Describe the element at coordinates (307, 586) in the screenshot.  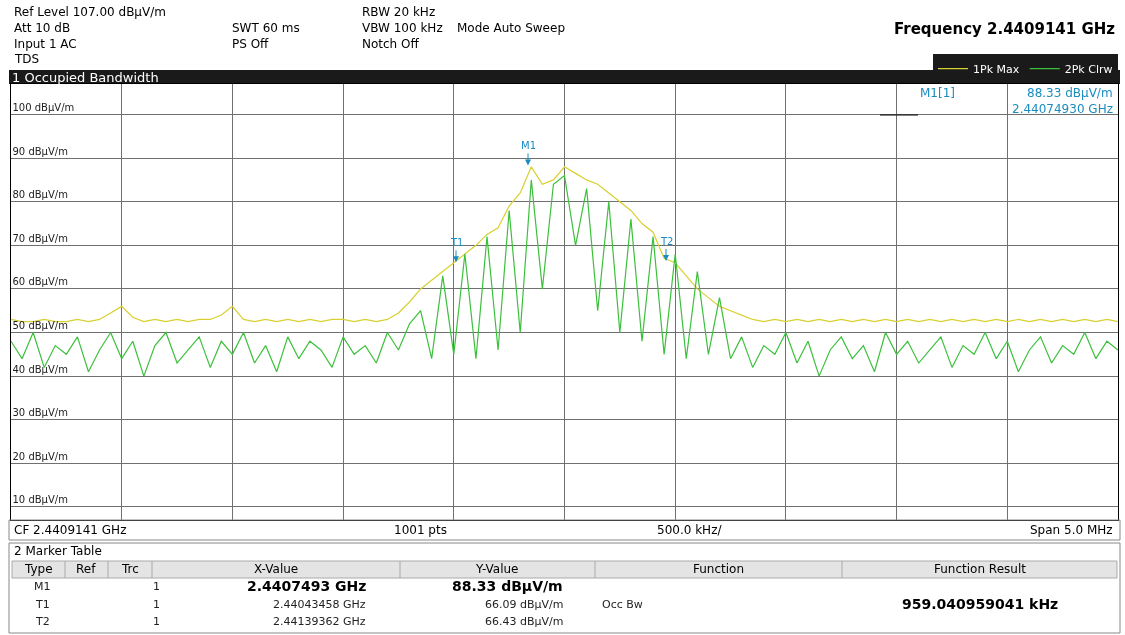
I see `text: 2.4407493 GHz` at that location.